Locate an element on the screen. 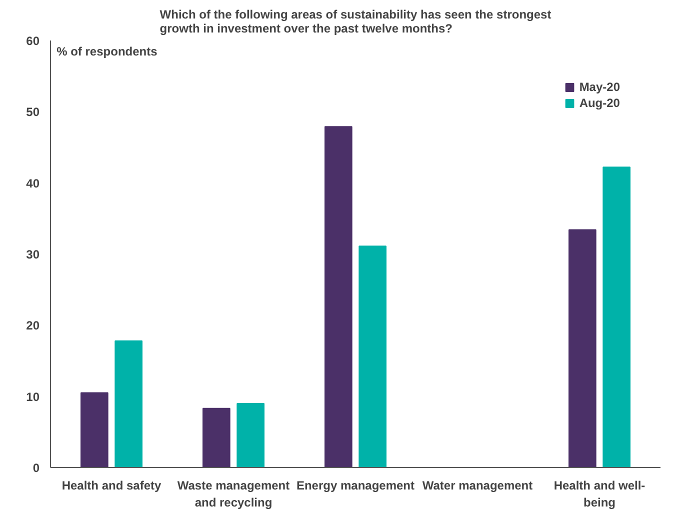  legend-label: Aug-20 is located at coordinates (599, 103).